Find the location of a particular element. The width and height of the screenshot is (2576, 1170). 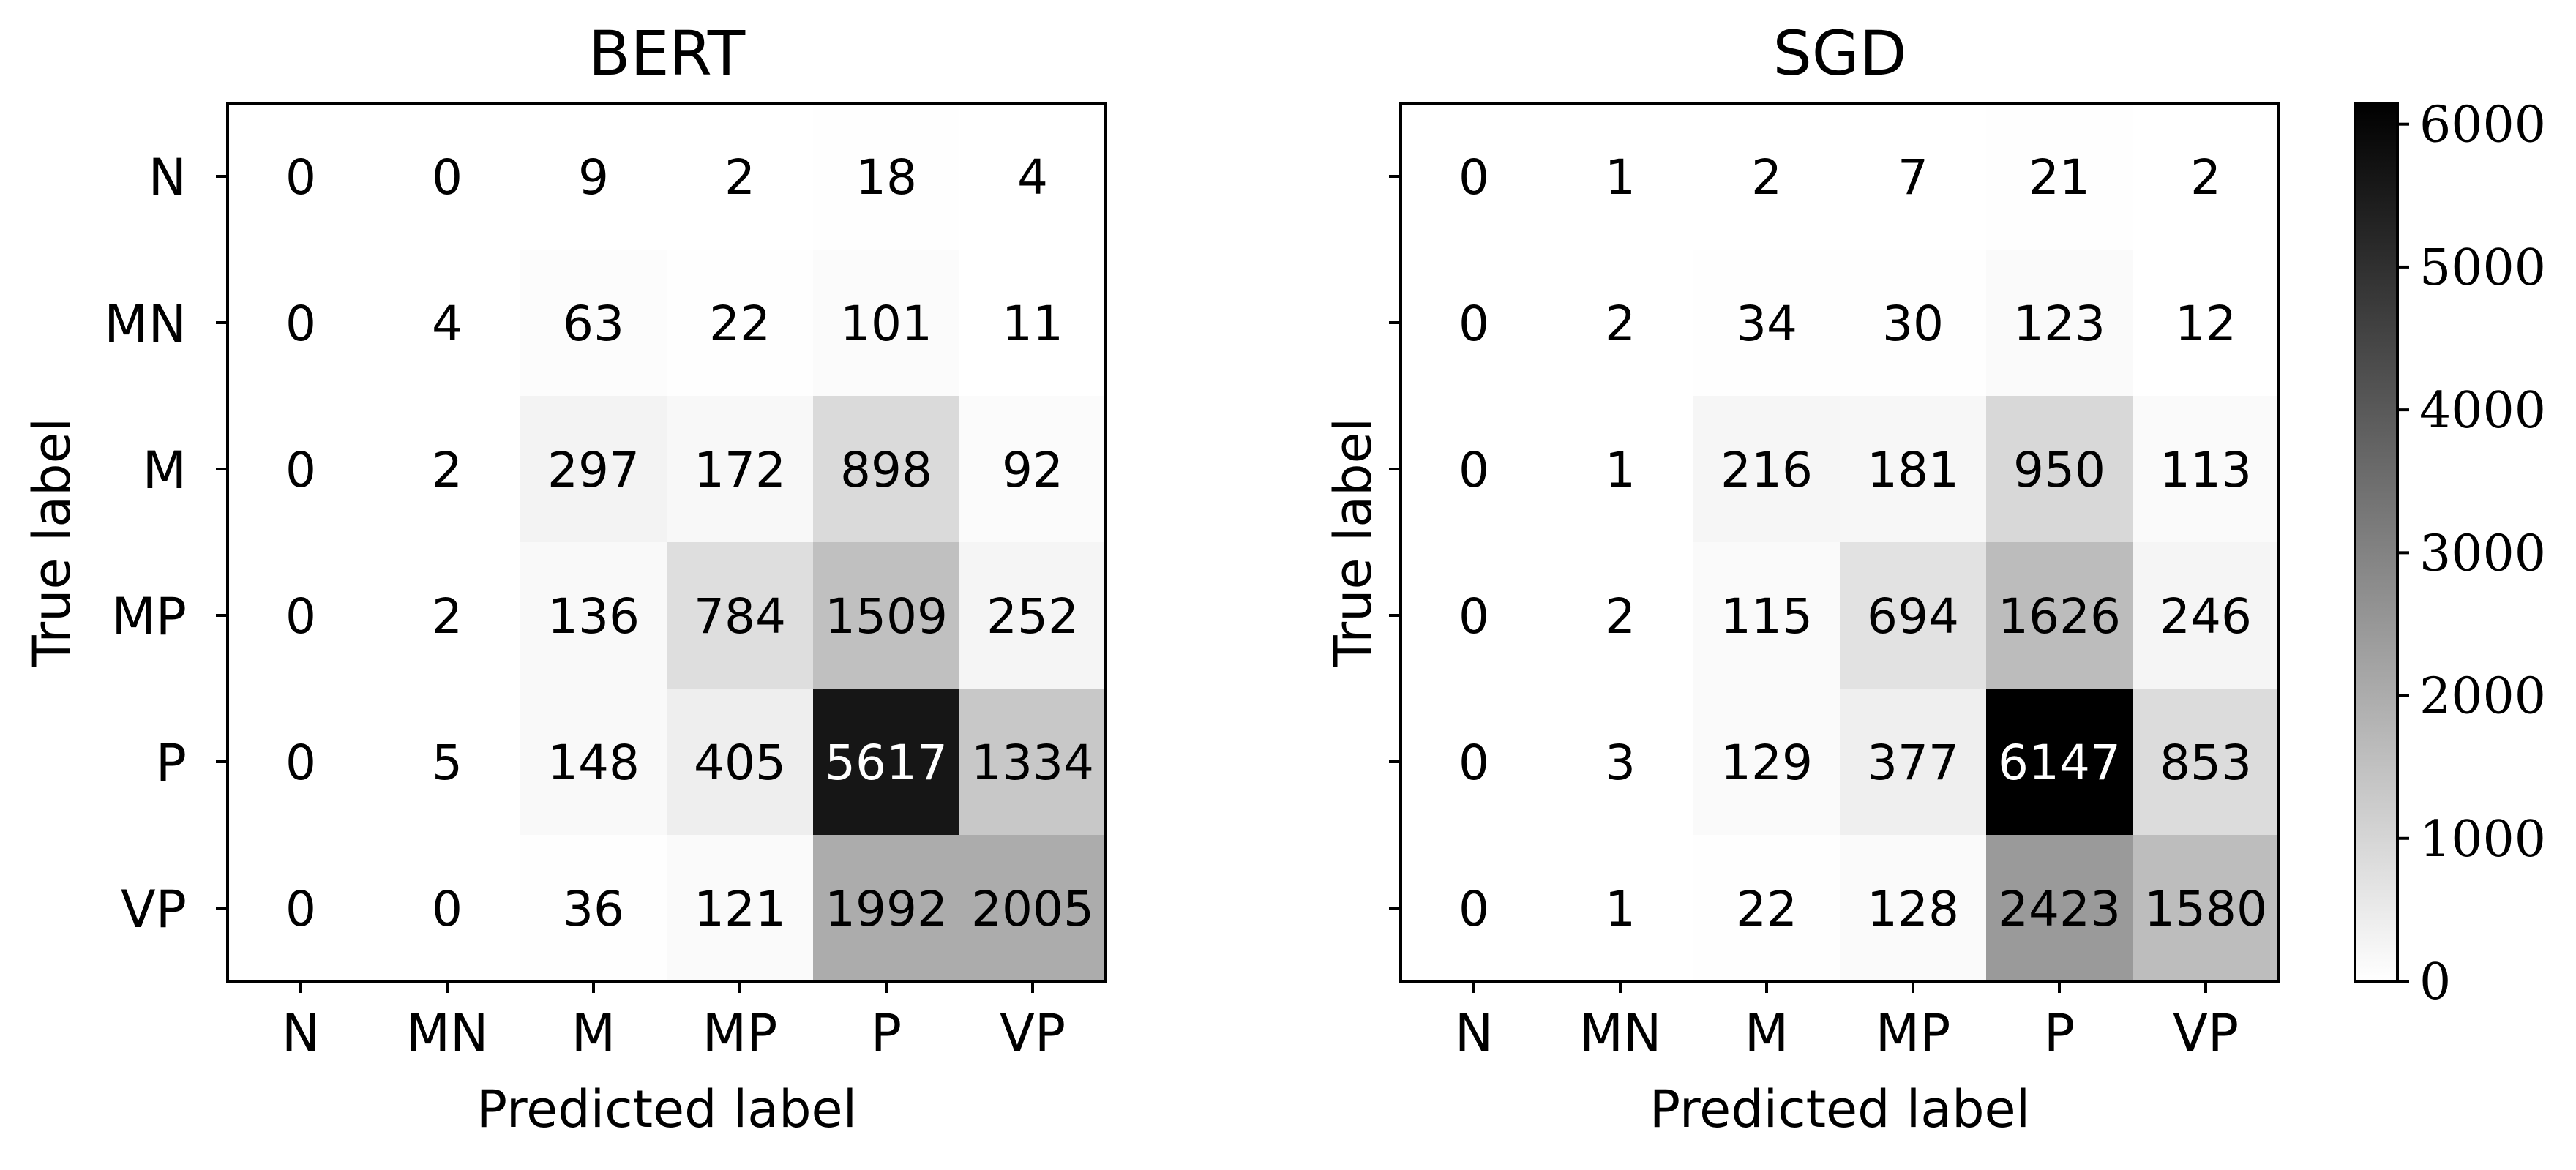

cell-value-label: 297 is located at coordinates (593, 470).